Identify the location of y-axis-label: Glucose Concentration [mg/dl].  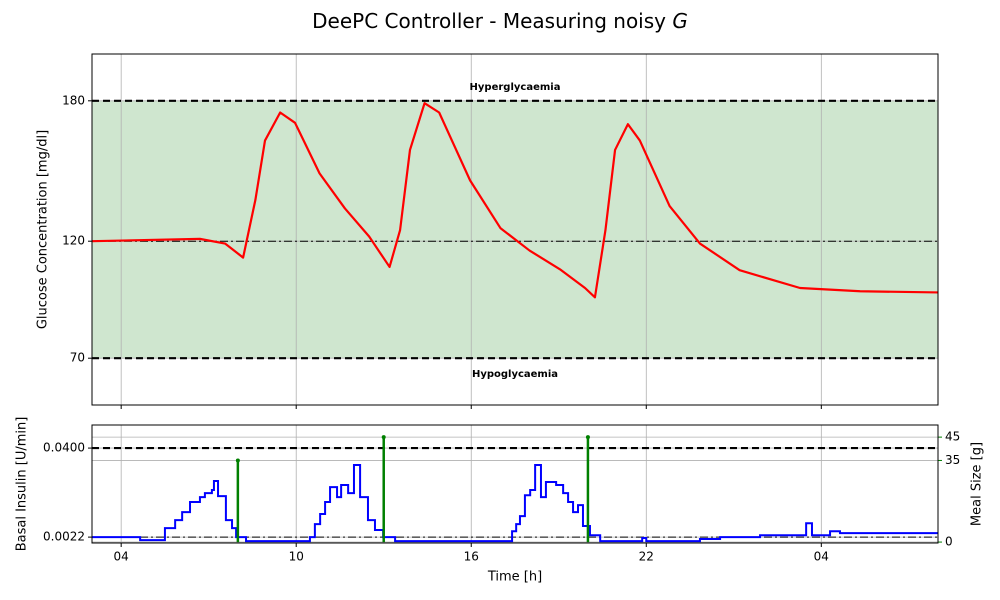
(43, 229).